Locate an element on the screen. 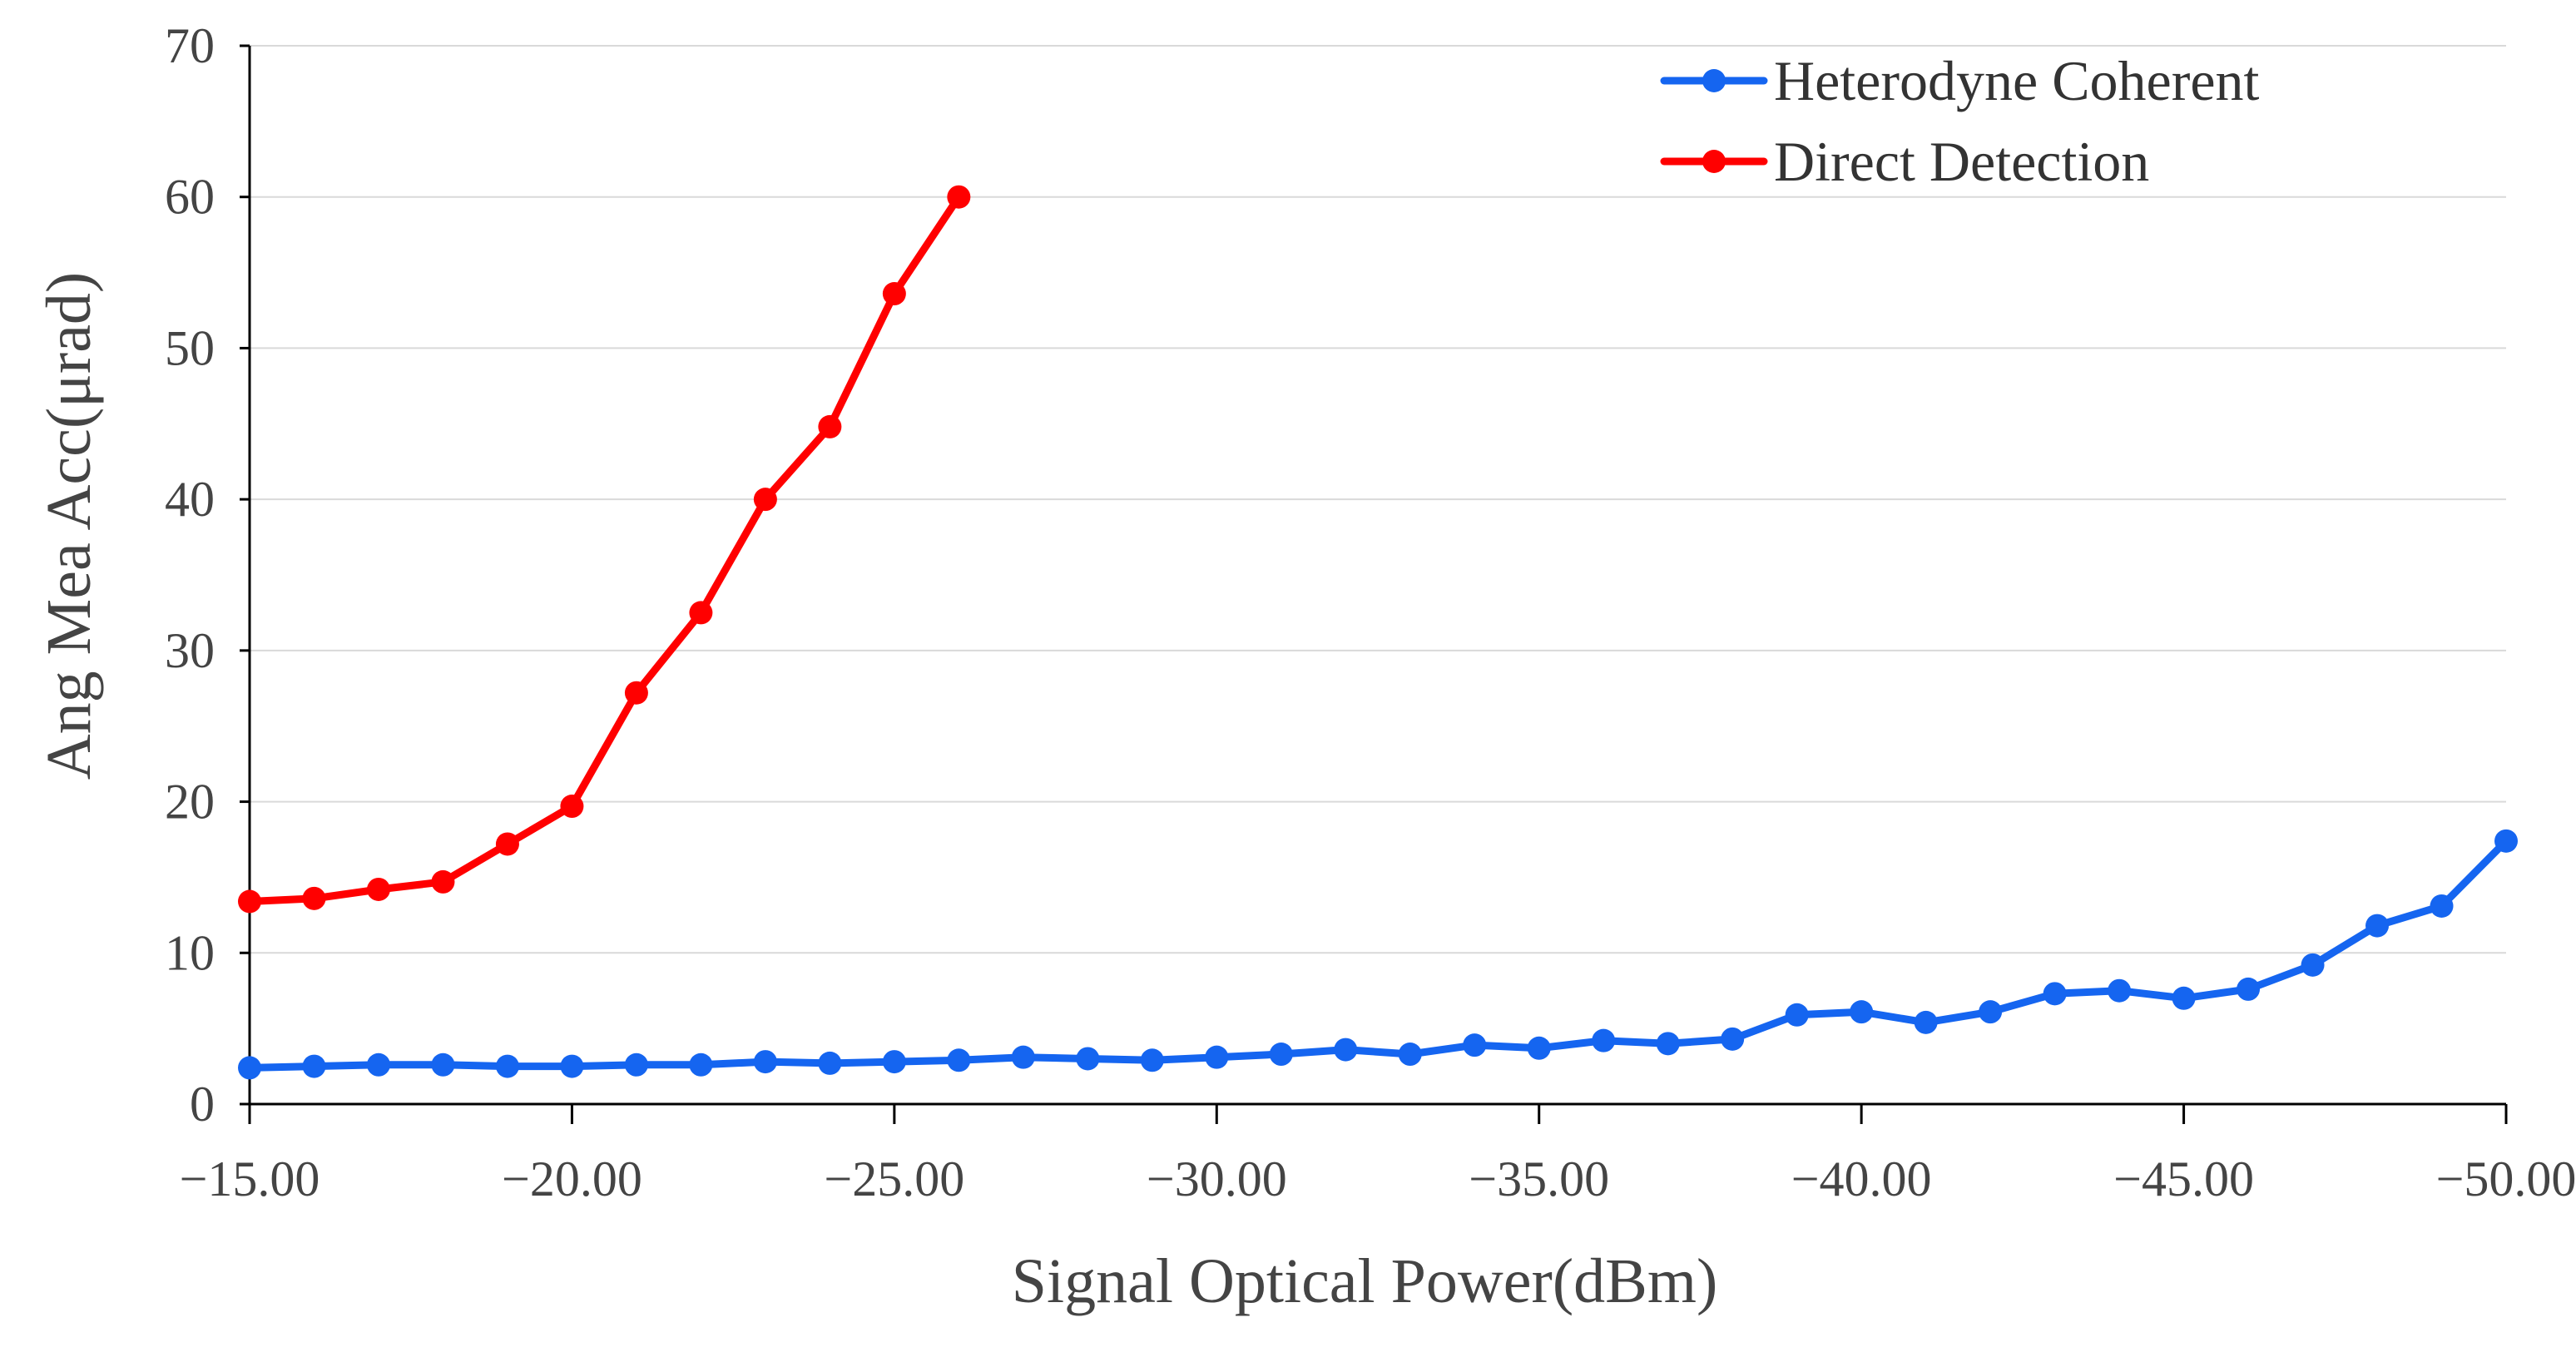 The width and height of the screenshot is (2576, 1362). y-tick-label: 30 is located at coordinates (190, 650).